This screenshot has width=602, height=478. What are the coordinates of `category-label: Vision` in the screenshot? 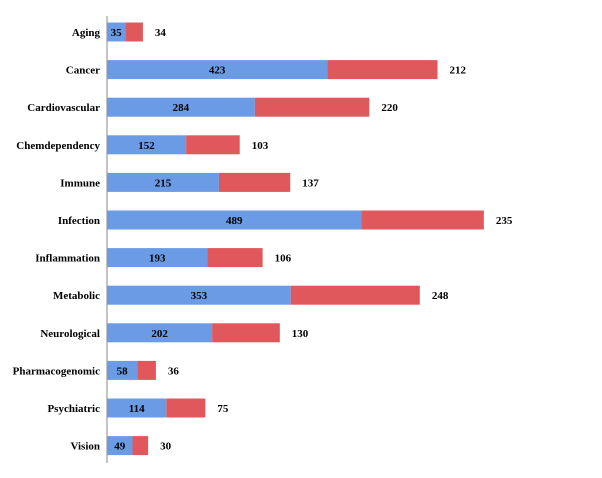 It's located at (85, 447).